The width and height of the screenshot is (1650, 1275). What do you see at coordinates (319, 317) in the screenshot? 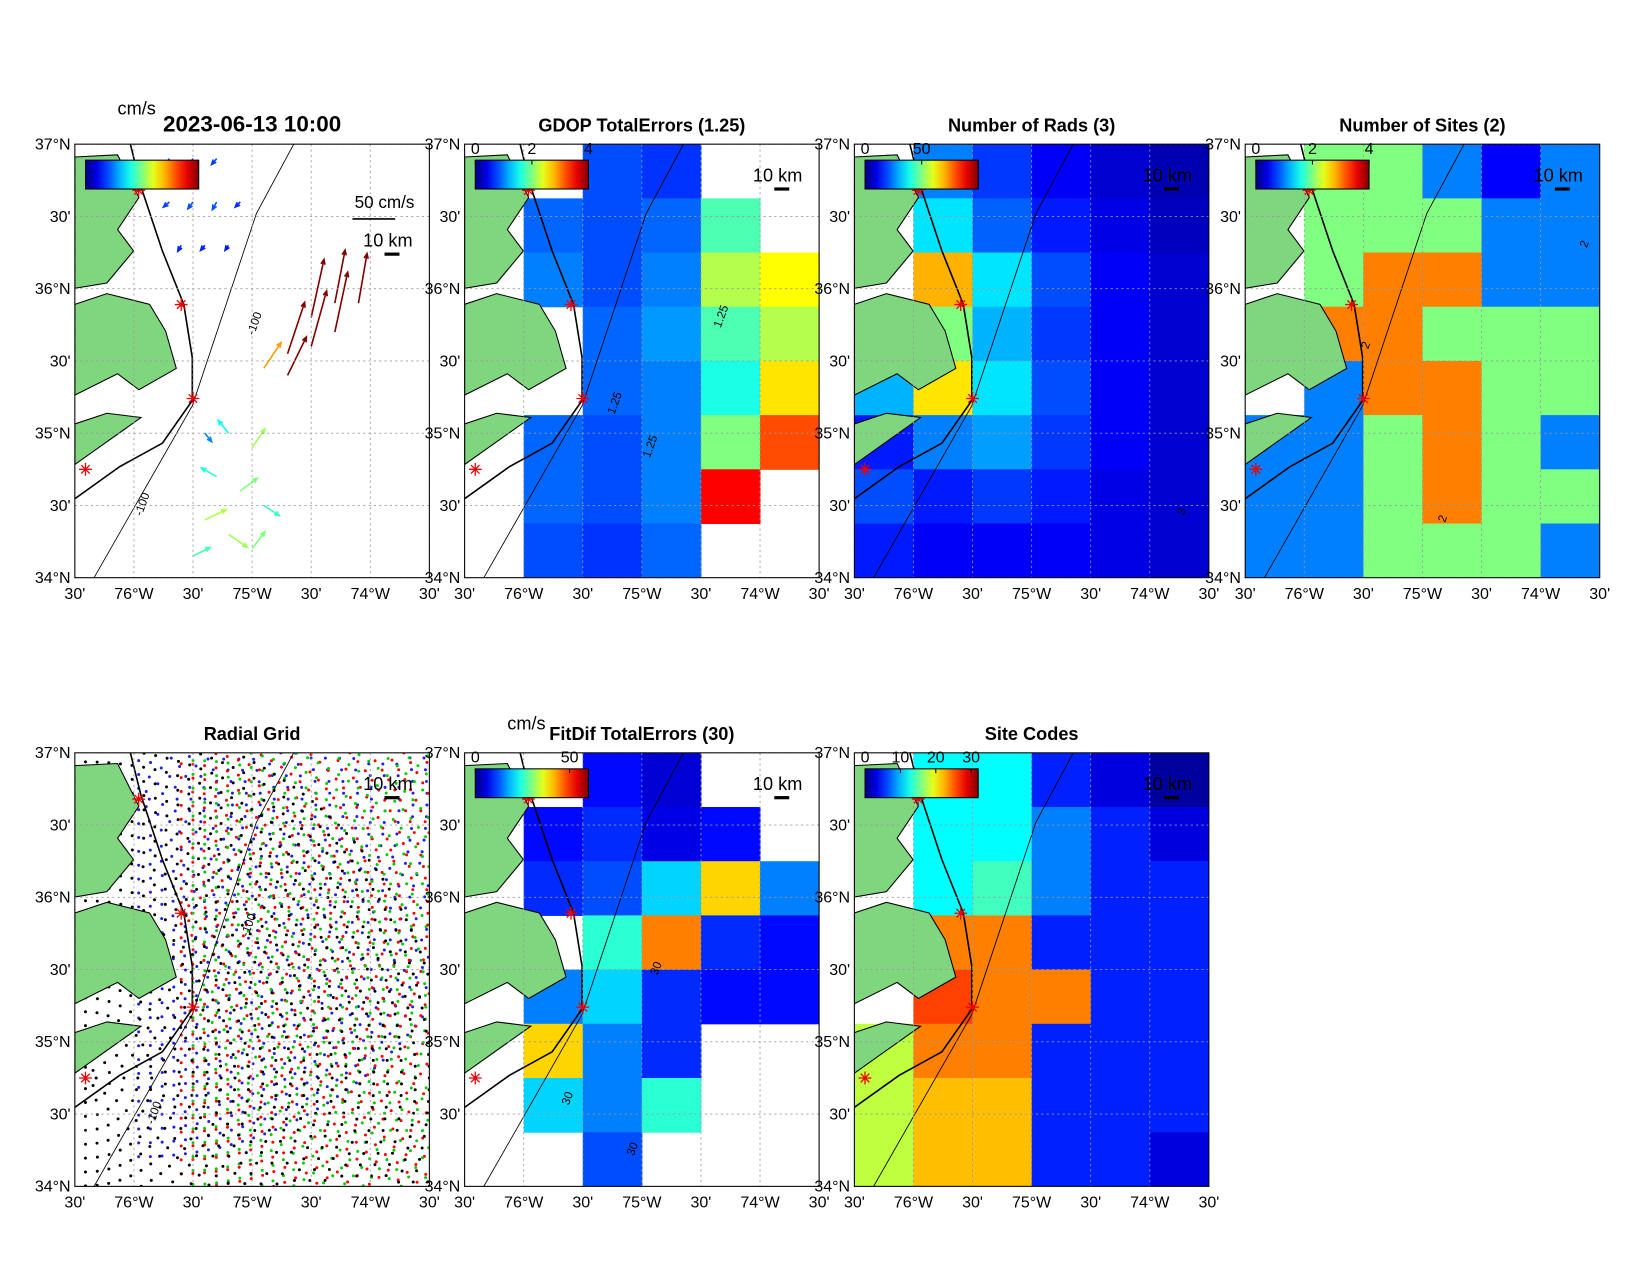
I see `current-vector` at bounding box center [319, 317].